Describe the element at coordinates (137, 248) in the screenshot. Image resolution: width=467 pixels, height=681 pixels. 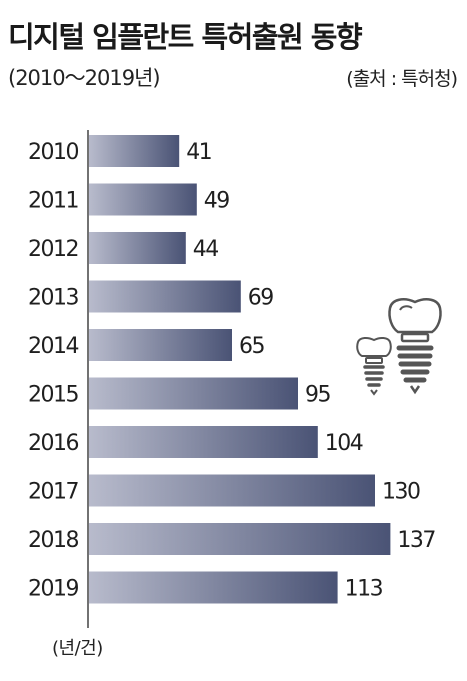
I see `bar-2012` at that location.